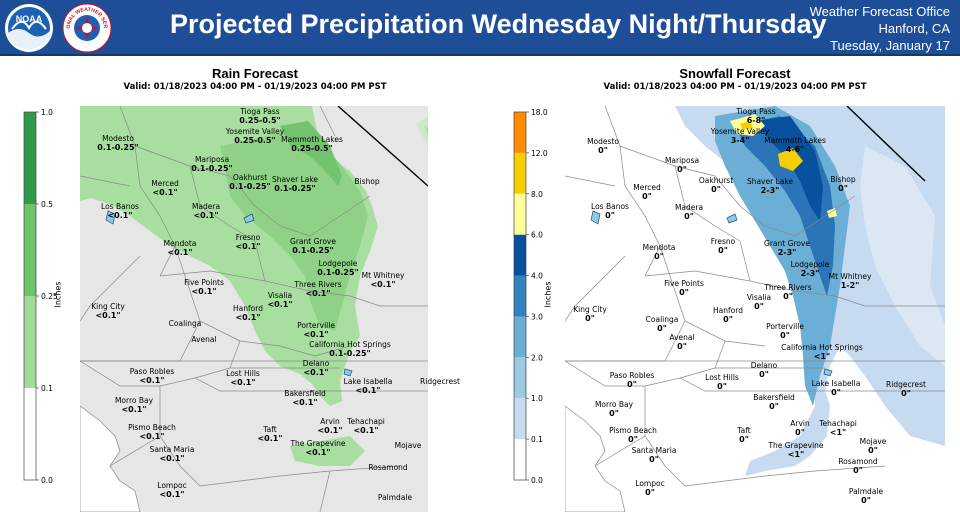 Image resolution: width=960 pixels, height=527 pixels. What do you see at coordinates (756, 120) in the screenshot?
I see `snow-city-value-tioga-pass: 6-8"` at bounding box center [756, 120].